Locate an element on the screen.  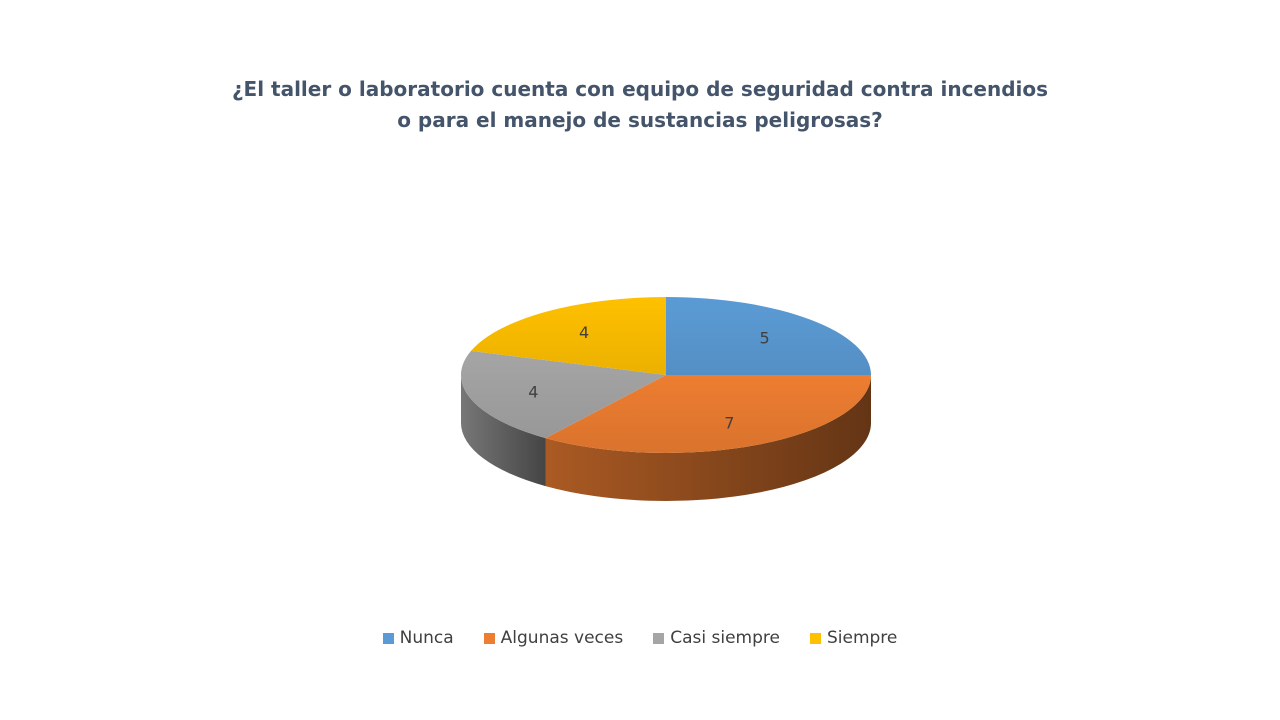
legend-item-nunca: Nunca is located at coordinates (418, 638).